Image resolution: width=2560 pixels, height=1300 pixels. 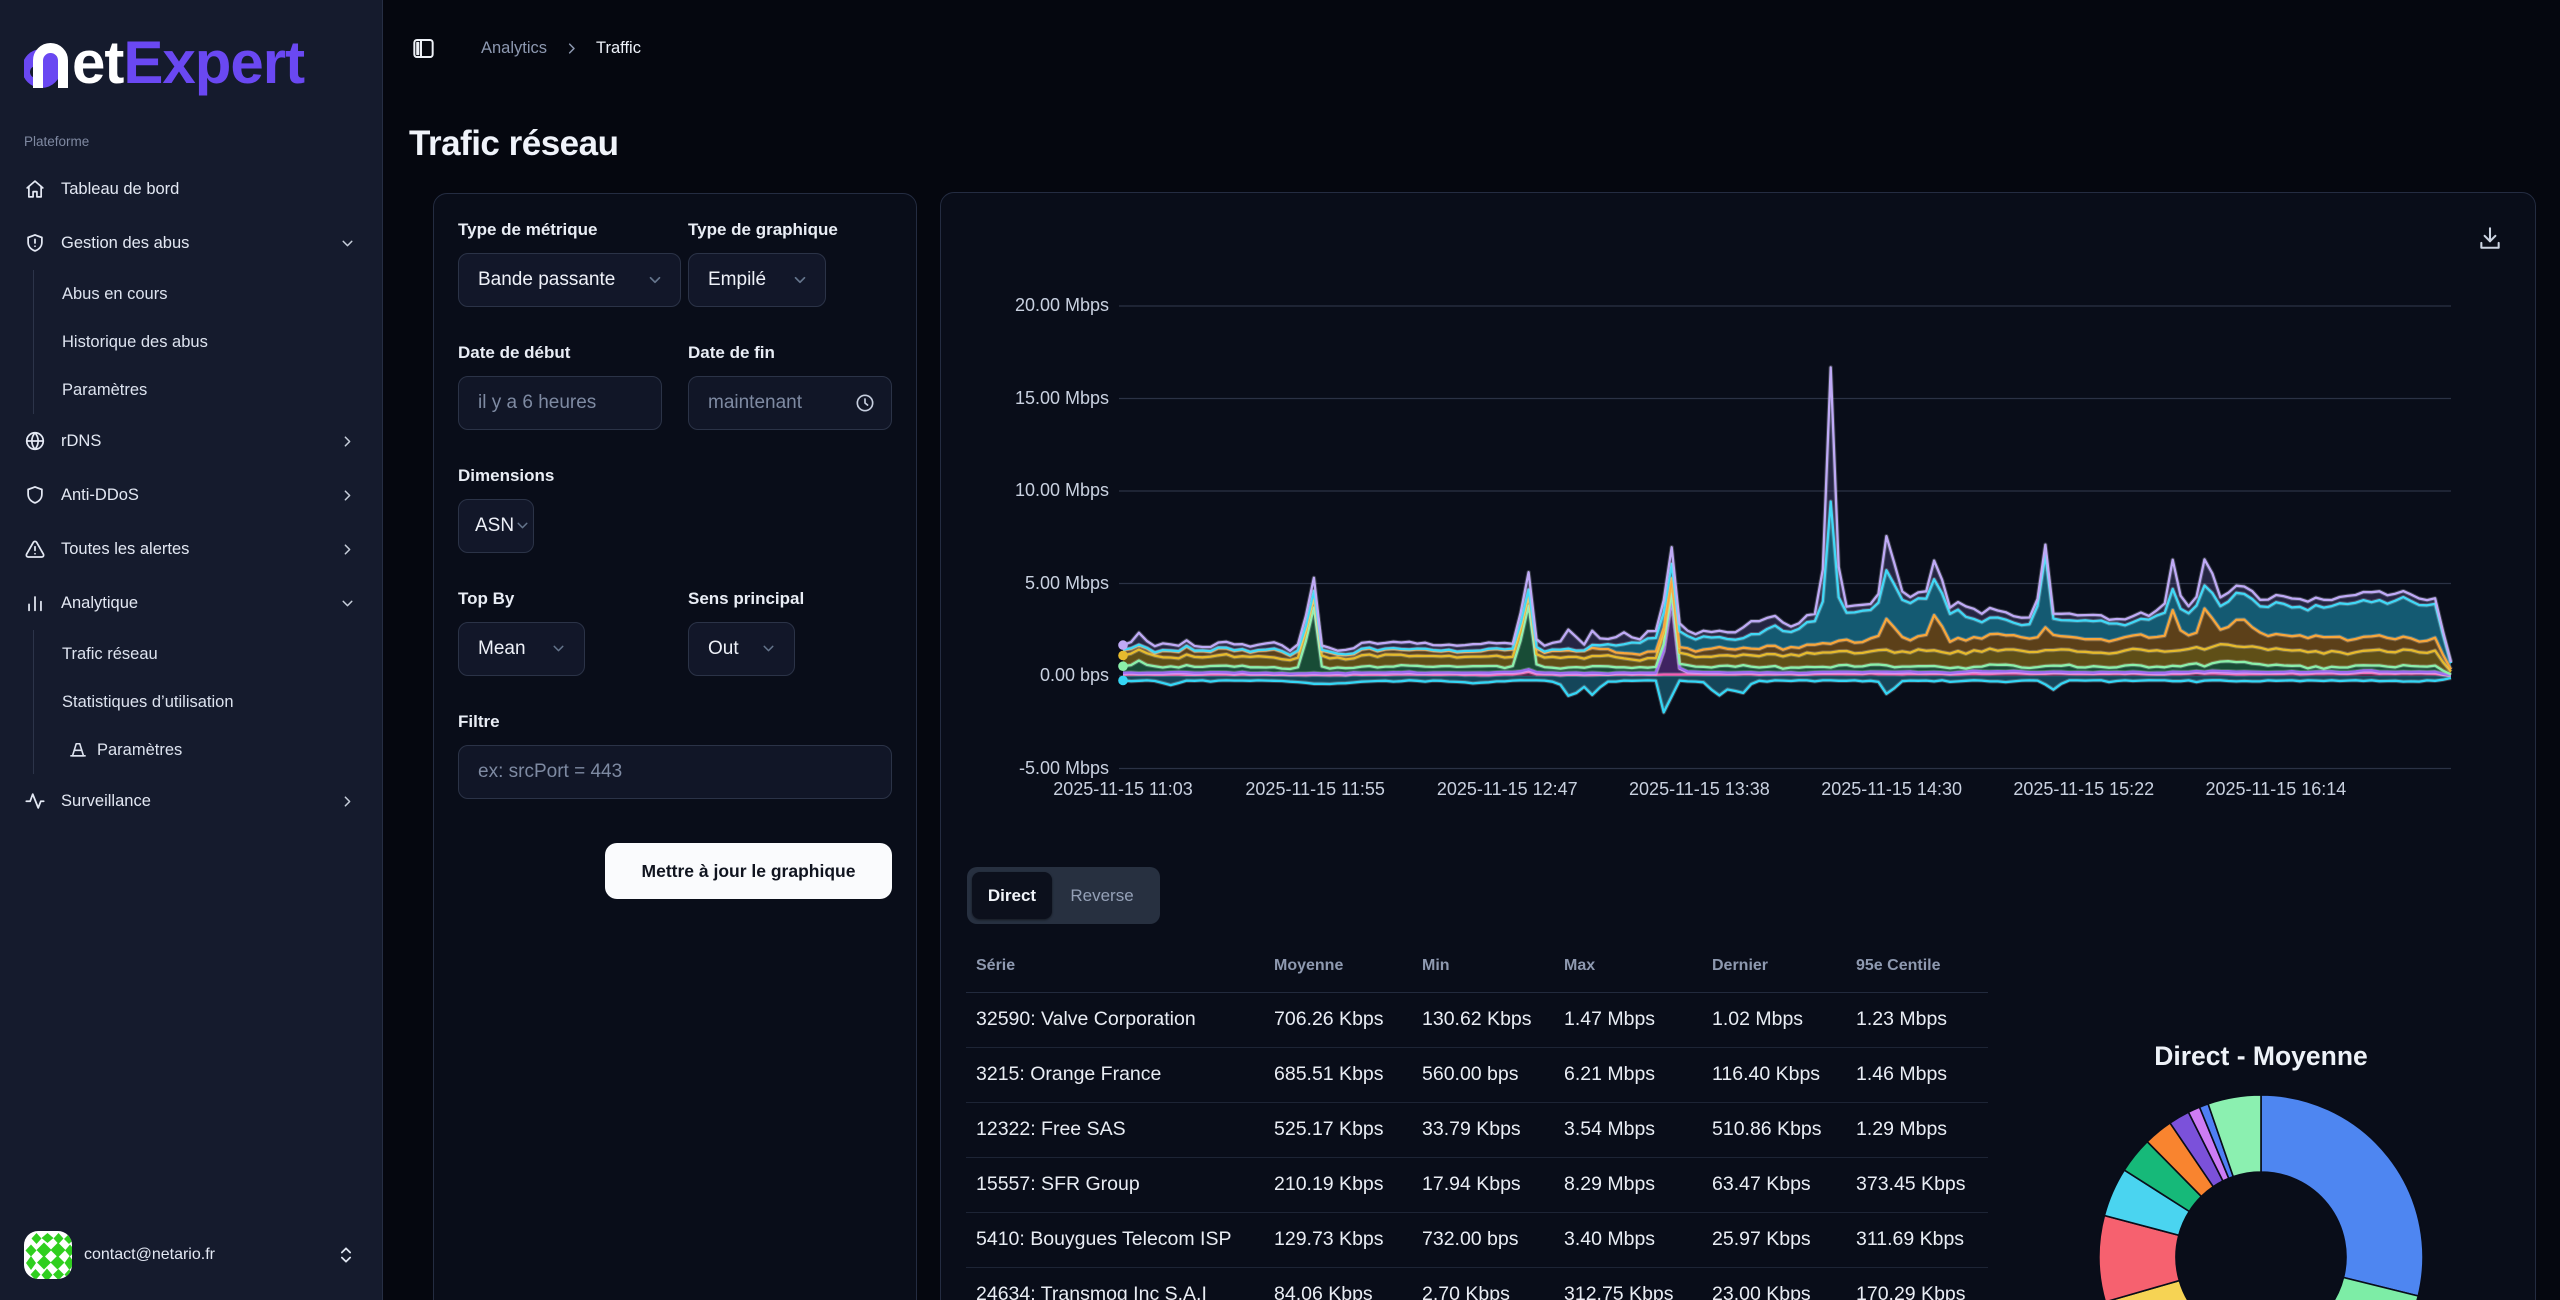 What do you see at coordinates (1483, 1240) in the screenshot?
I see `cell-min: 732.00 bps` at bounding box center [1483, 1240].